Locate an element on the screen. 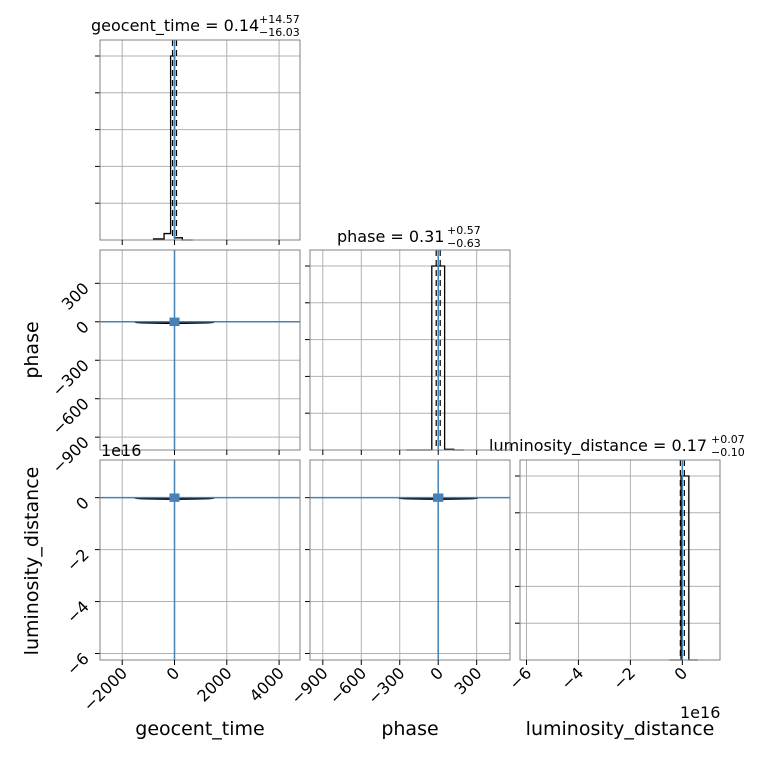 This screenshot has width=760, height=760. histogram-luminosity_distance is located at coordinates (683, 568).